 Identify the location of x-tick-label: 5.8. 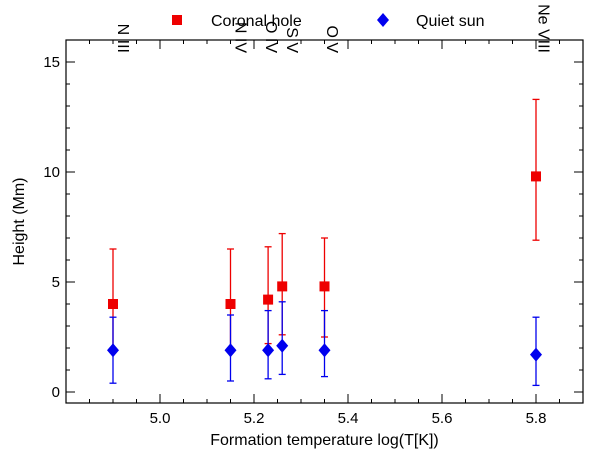
(536, 418).